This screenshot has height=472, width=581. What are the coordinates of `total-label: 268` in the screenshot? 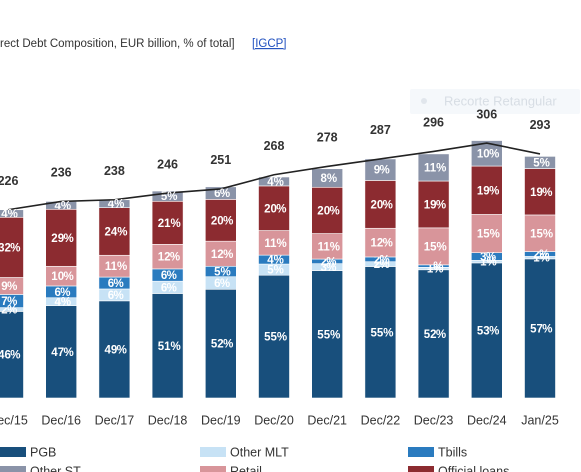 It's located at (274, 146).